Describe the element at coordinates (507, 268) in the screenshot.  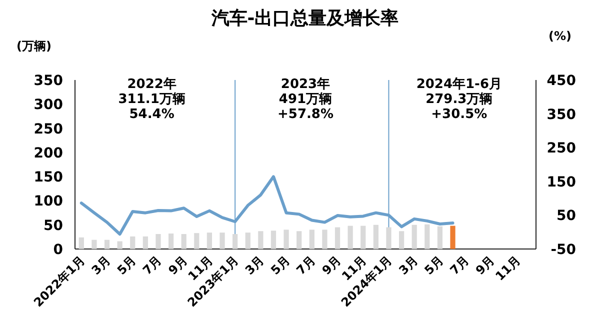
I see `x-tick-label: 11月` at that location.